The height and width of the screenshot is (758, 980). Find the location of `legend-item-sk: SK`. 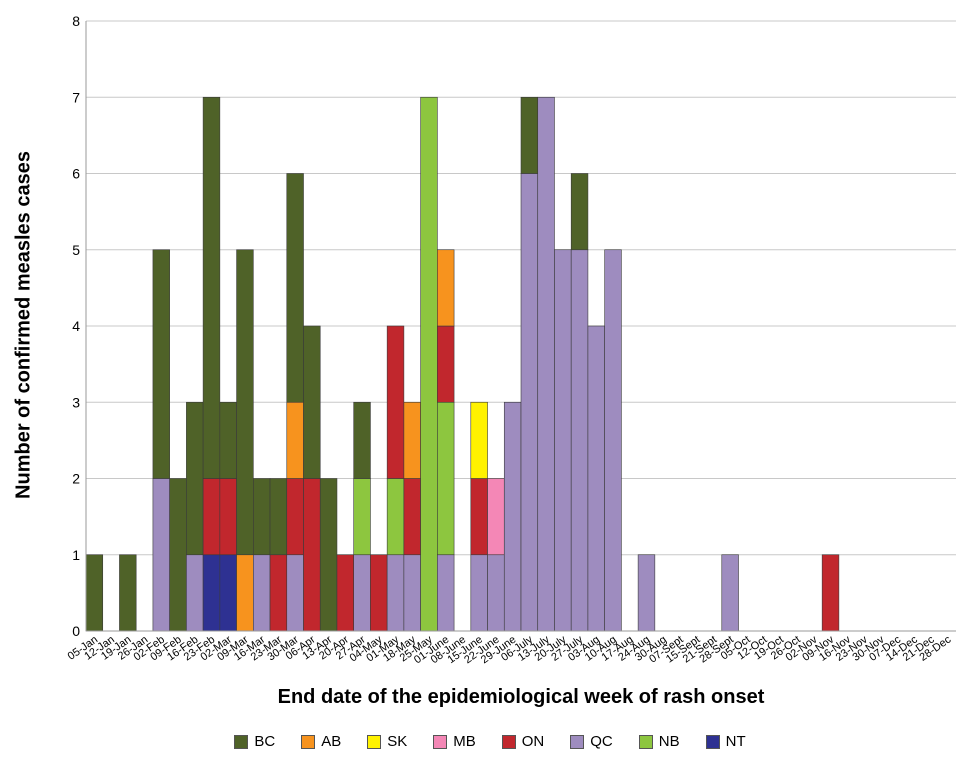

legend-item-sk: SK is located at coordinates (387, 741).